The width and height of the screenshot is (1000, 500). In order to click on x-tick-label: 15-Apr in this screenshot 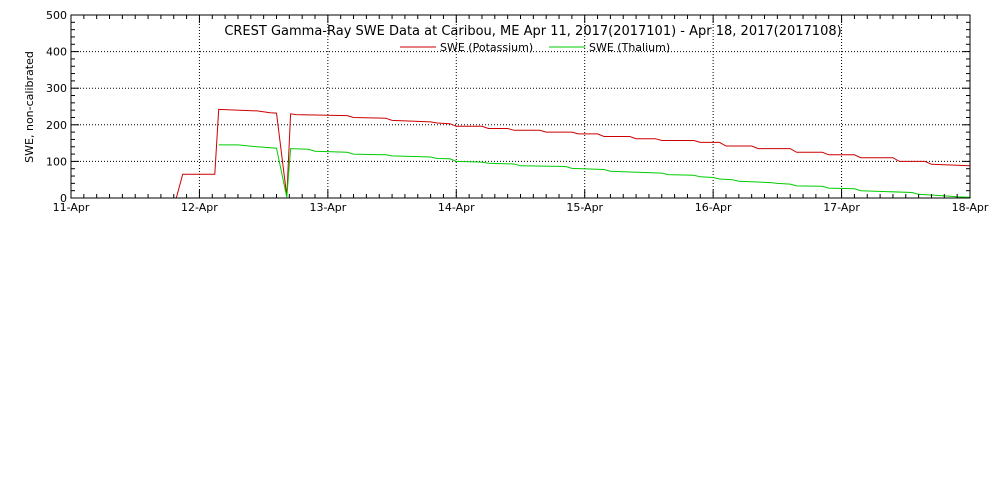, I will do `click(584, 207)`.